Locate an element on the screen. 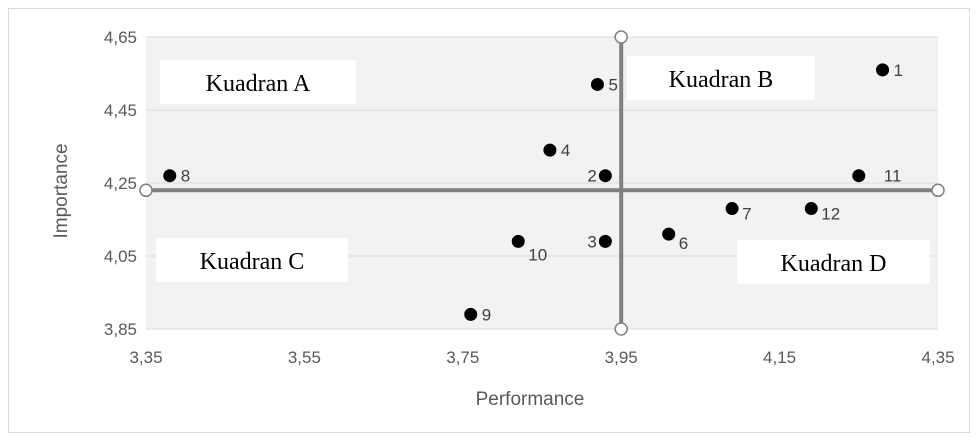 This screenshot has height=441, width=978. quadrant-label: Kuadran C is located at coordinates (252, 262).